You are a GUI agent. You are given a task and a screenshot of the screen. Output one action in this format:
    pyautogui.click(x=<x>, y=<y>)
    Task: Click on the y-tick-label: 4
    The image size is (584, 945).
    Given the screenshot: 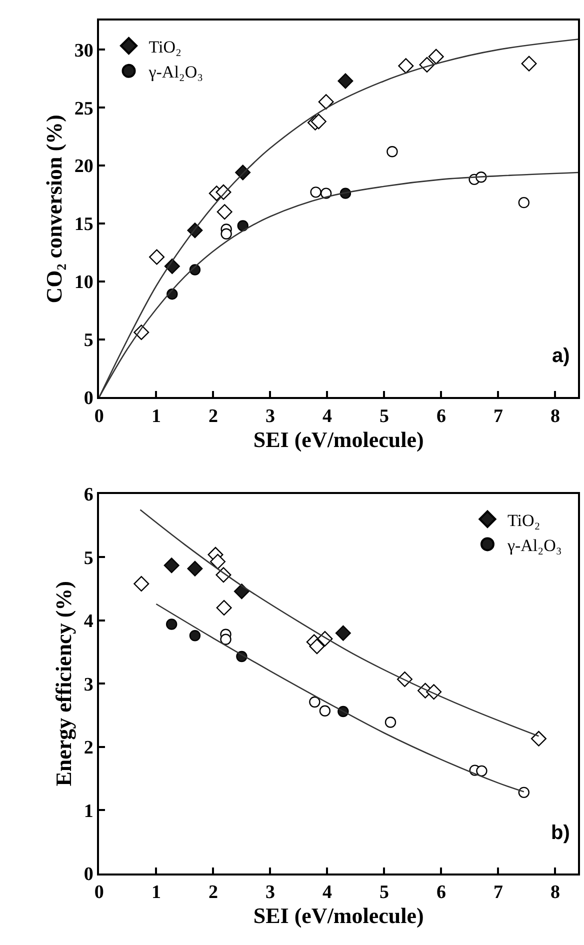 What is the action you would take?
    pyautogui.click(x=89, y=621)
    